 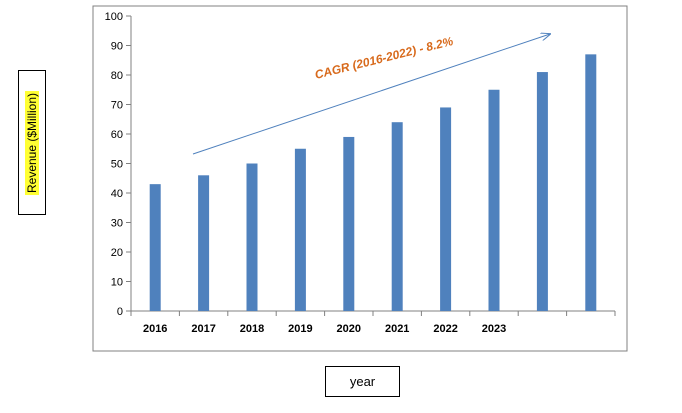 What do you see at coordinates (252, 329) in the screenshot?
I see `x-tick-label: 2018` at bounding box center [252, 329].